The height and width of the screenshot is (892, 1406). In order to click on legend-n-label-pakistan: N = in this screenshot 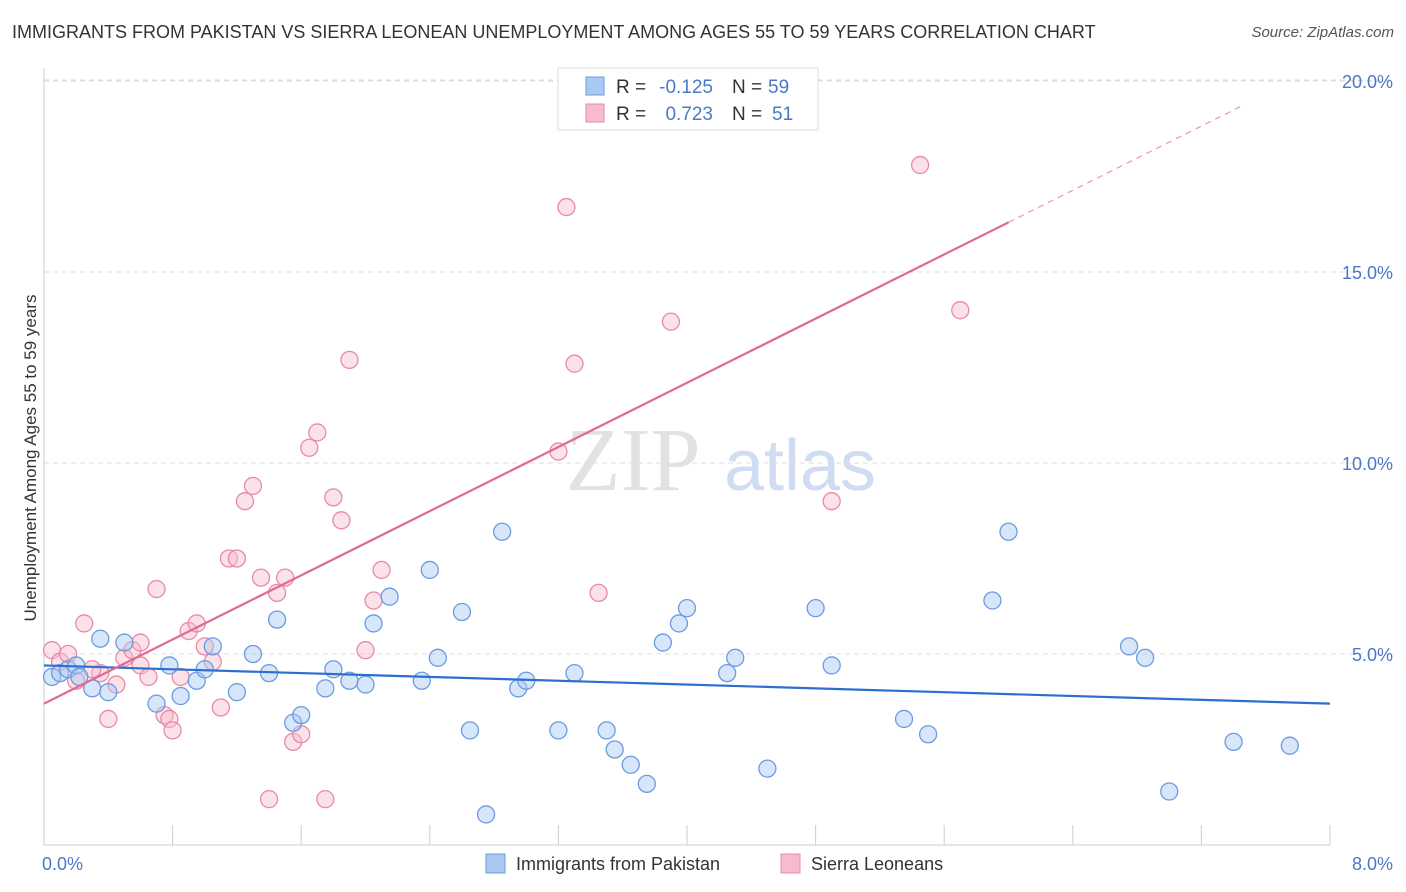, I will do `click(747, 87)`.